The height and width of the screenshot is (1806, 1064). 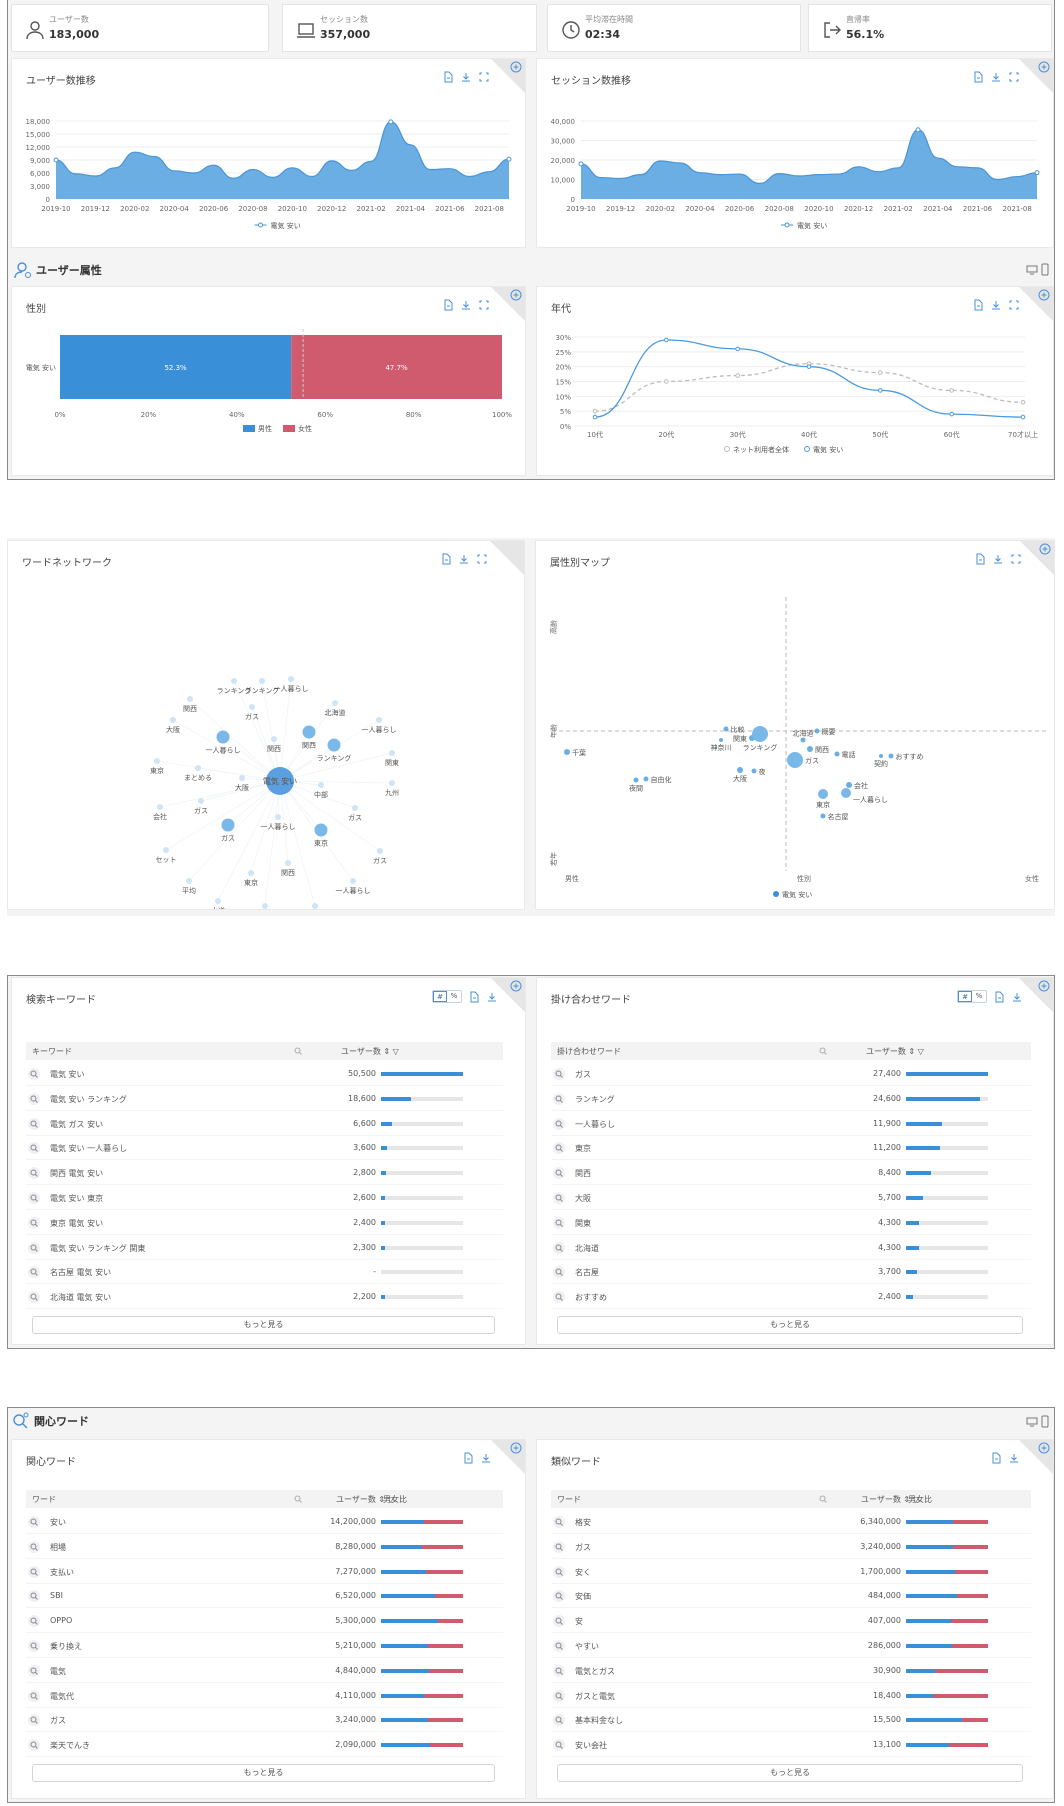 I want to click on column-header-users: ユーザー数 ⇕ ▽, so click(x=890, y=1499).